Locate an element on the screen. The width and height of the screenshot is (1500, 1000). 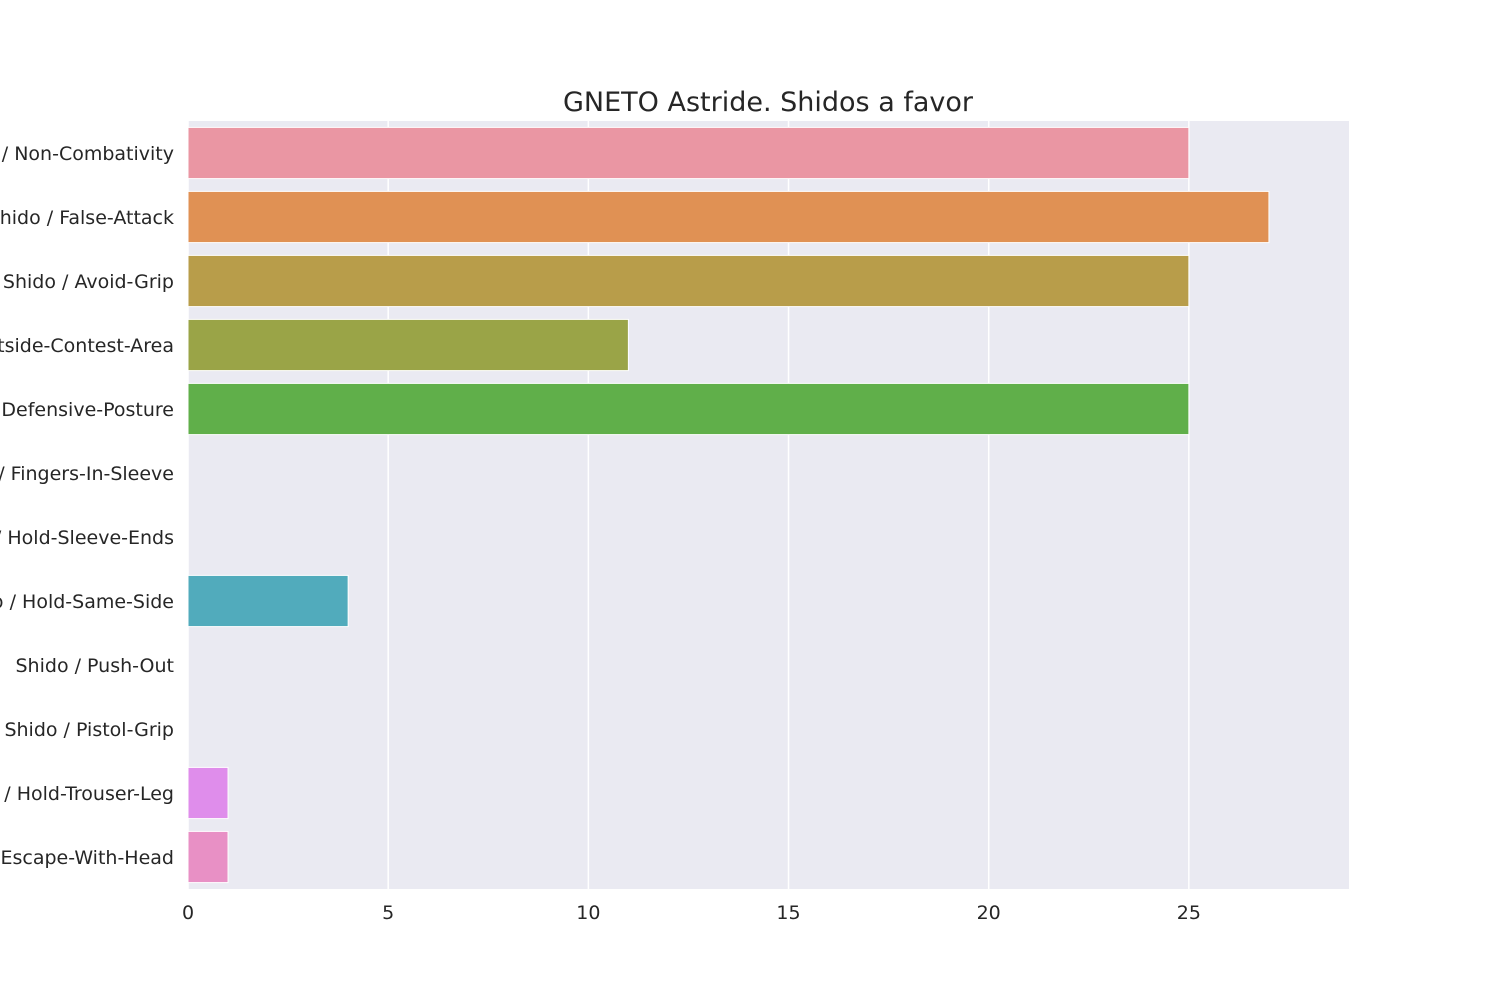
x-tick-label: 5 is located at coordinates (388, 913).